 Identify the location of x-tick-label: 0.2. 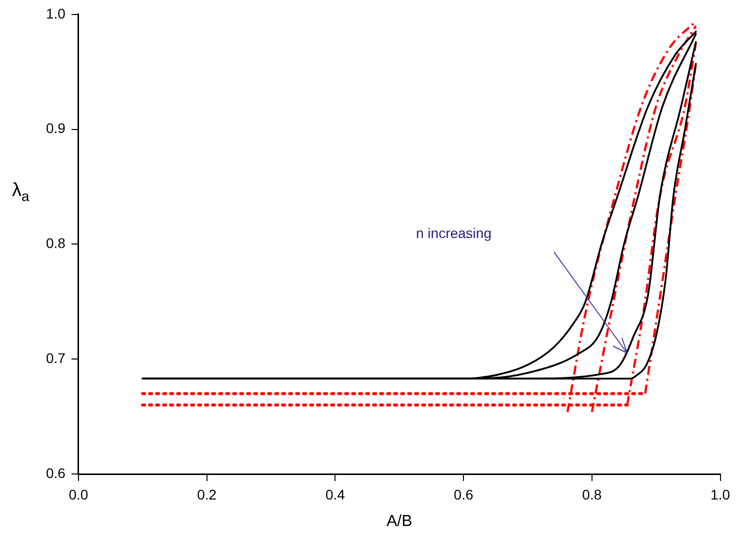
(207, 494).